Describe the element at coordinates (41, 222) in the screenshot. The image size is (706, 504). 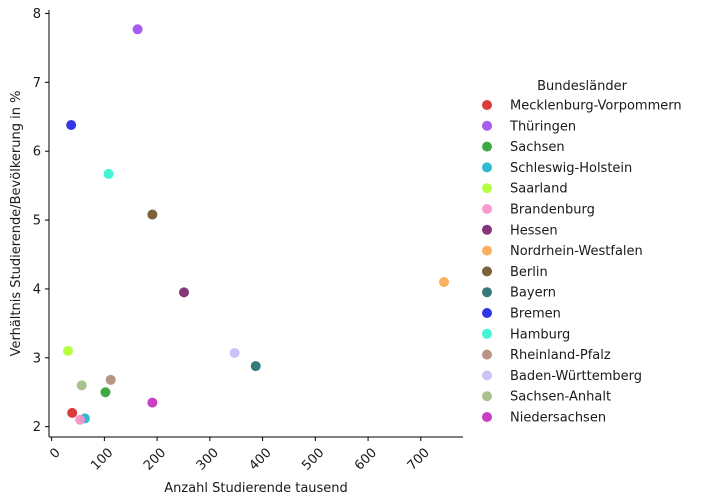
I see `y-axis: 2 3 4 5 6 7 8` at that location.